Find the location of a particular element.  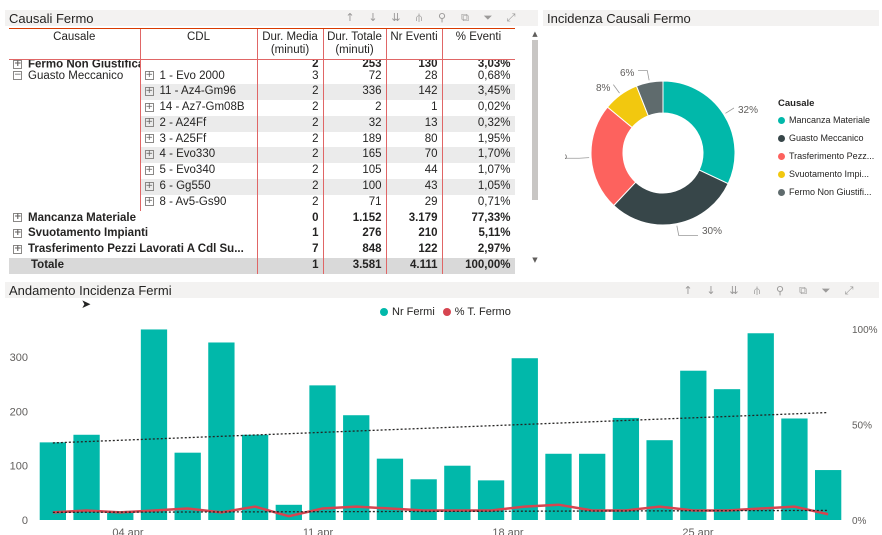

scroll-up-icon: ▲ is located at coordinates (535, 34).